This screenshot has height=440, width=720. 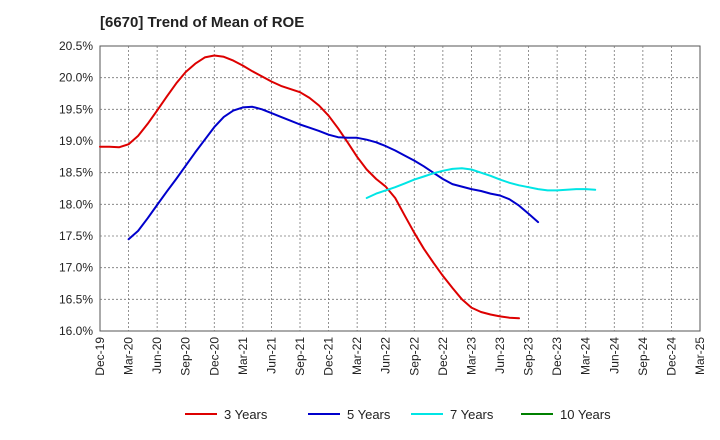 I want to click on y-tick-label: 16.5%, so click(x=76, y=299).